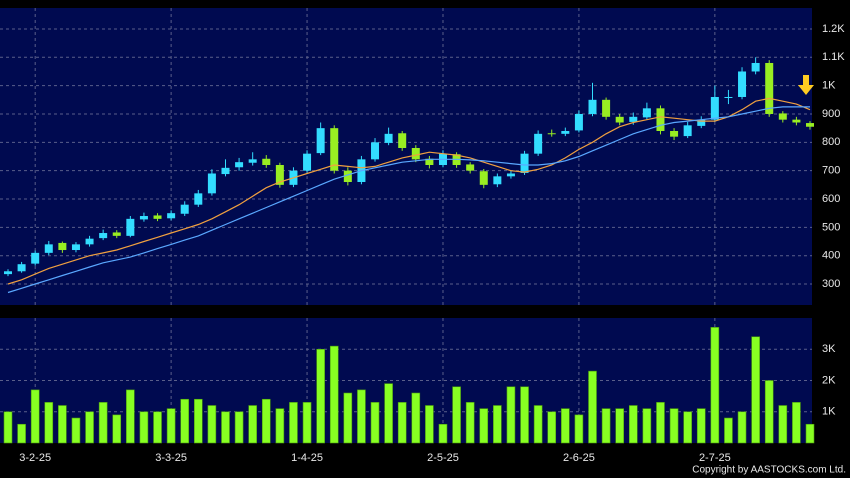 The height and width of the screenshot is (478, 850). What do you see at coordinates (831, 256) in the screenshot?
I see `y-tick-label: 400` at bounding box center [831, 256].